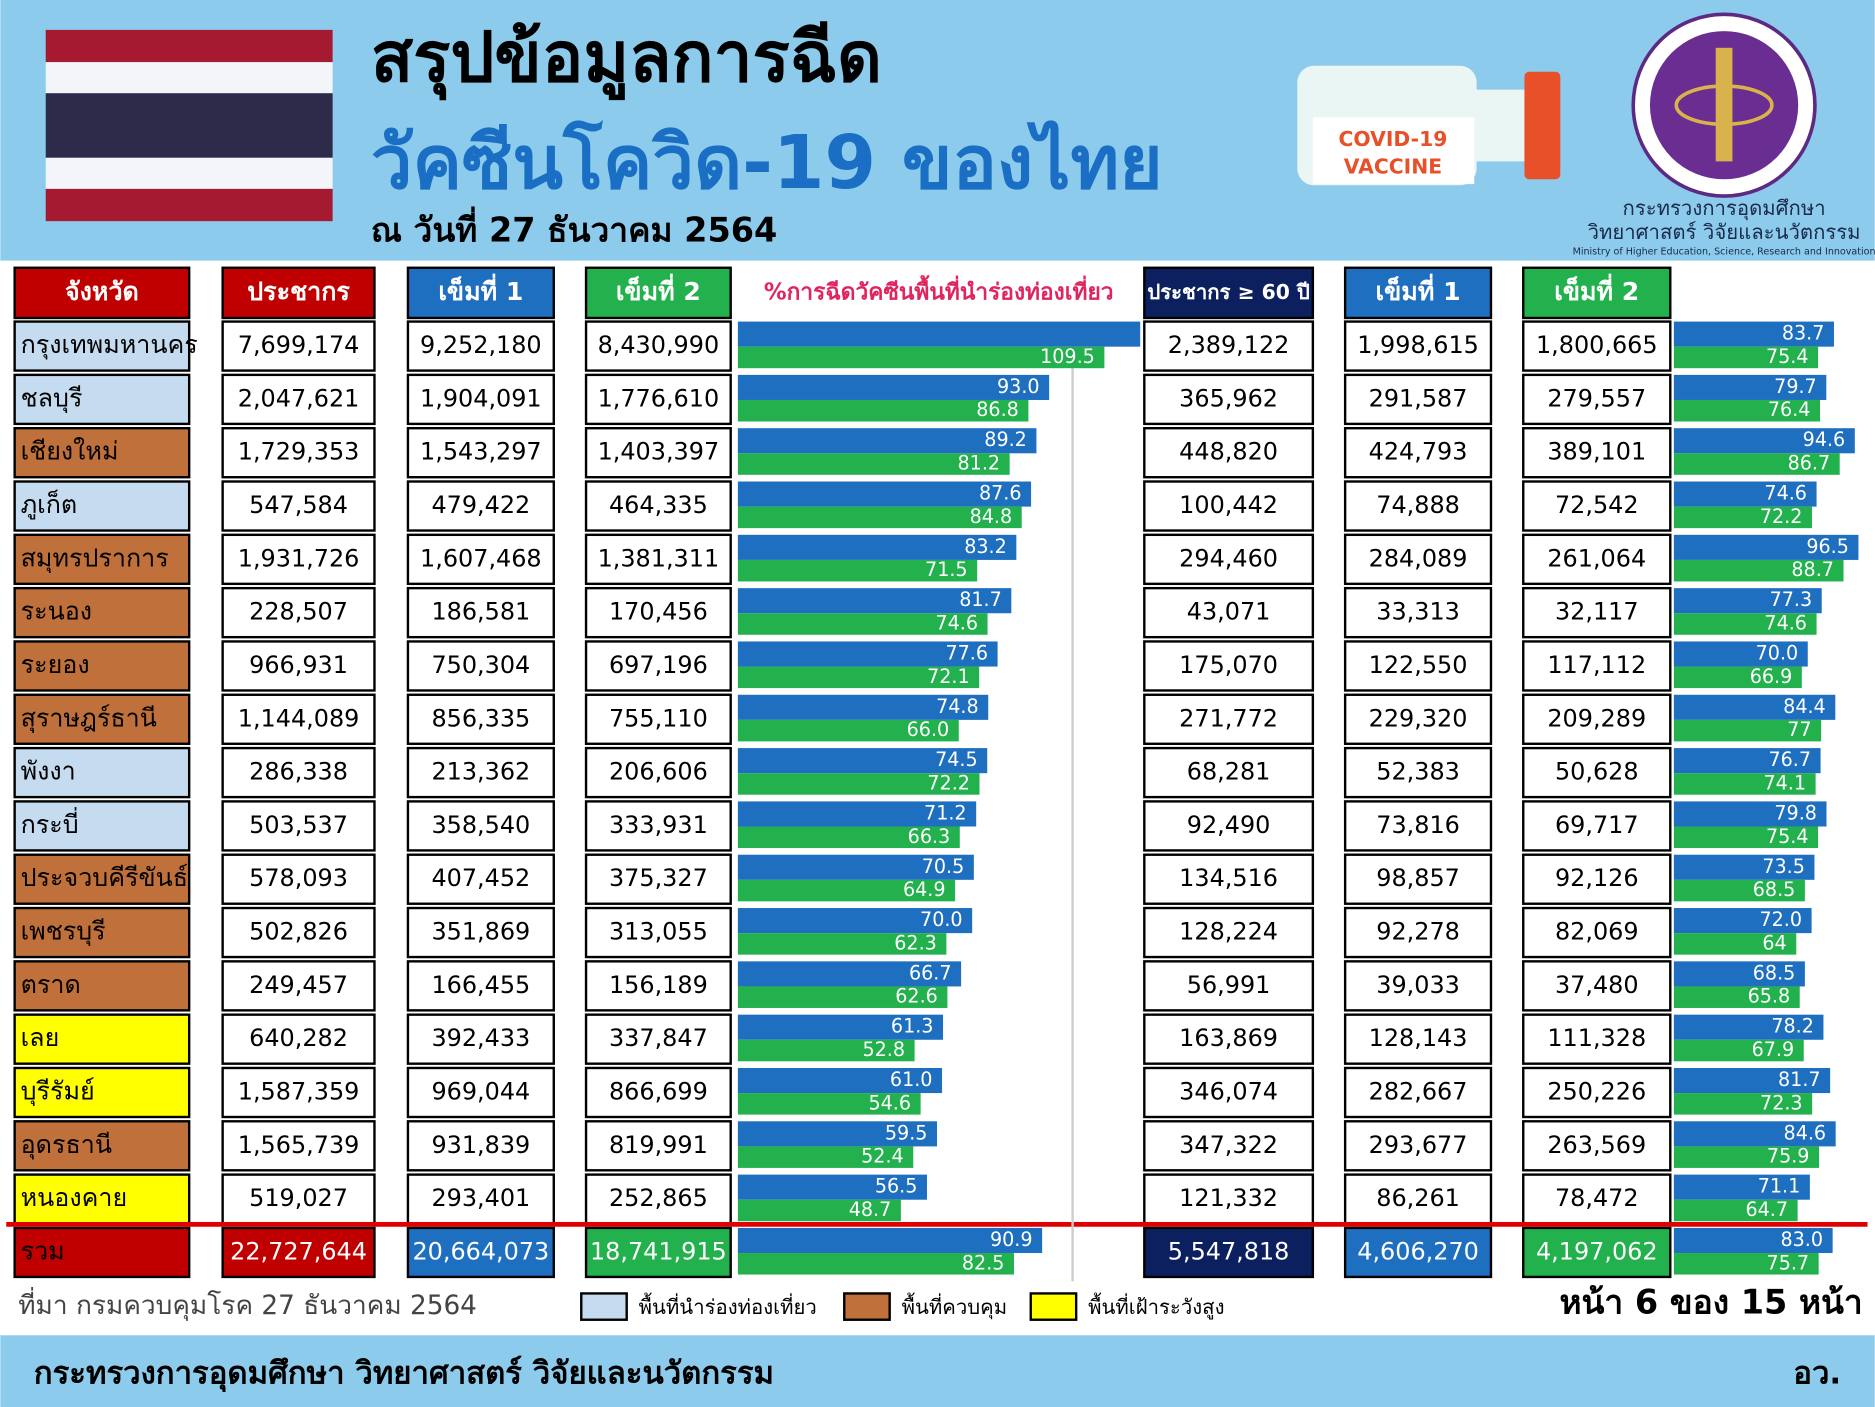 This screenshot has width=1875, height=1407. I want to click on cell-value: 293,401, so click(480, 1198).